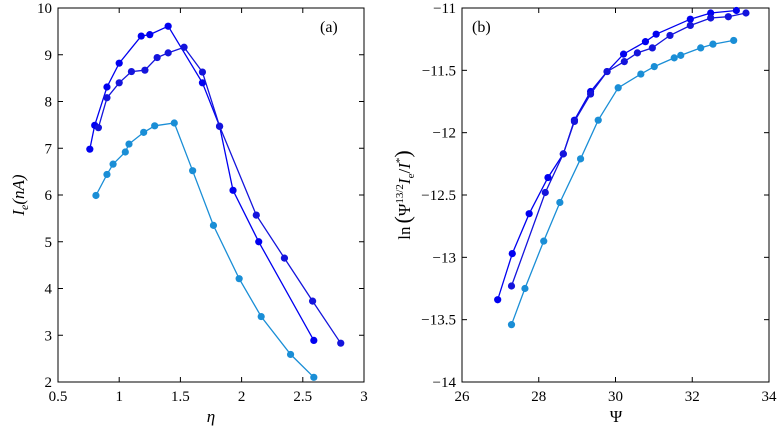 Image resolution: width=779 pixels, height=430 pixels. Describe the element at coordinates (364, 397) in the screenshot. I see `panel-a-xtick-label: 3` at that location.